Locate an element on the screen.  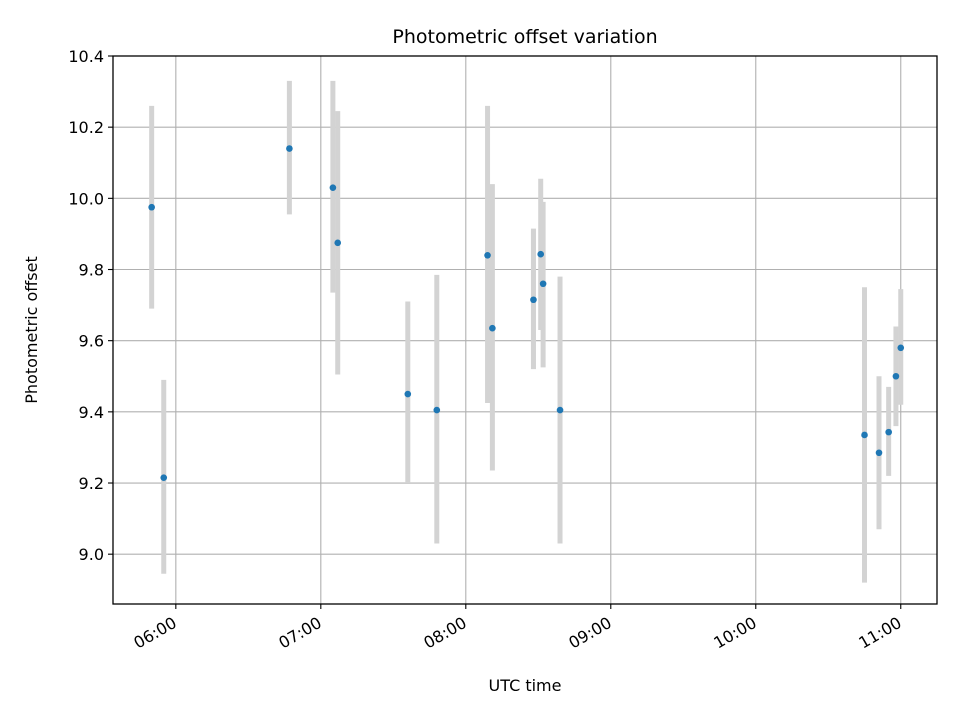
y-axis-label: Photometric offset is located at coordinates (31, 330).